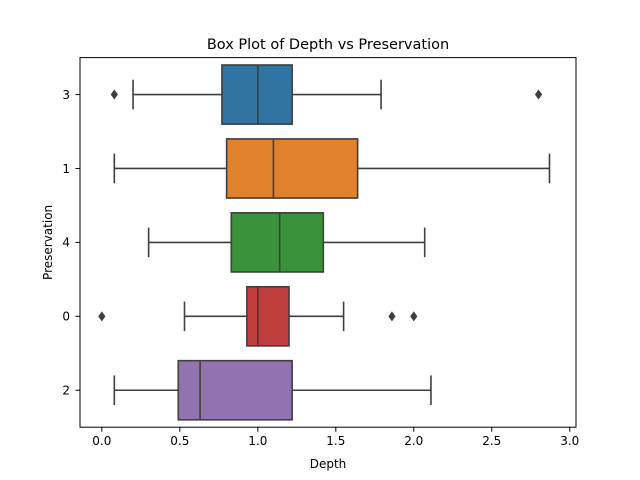  Describe the element at coordinates (66, 391) in the screenshot. I see `y-tick-label: 2` at that location.